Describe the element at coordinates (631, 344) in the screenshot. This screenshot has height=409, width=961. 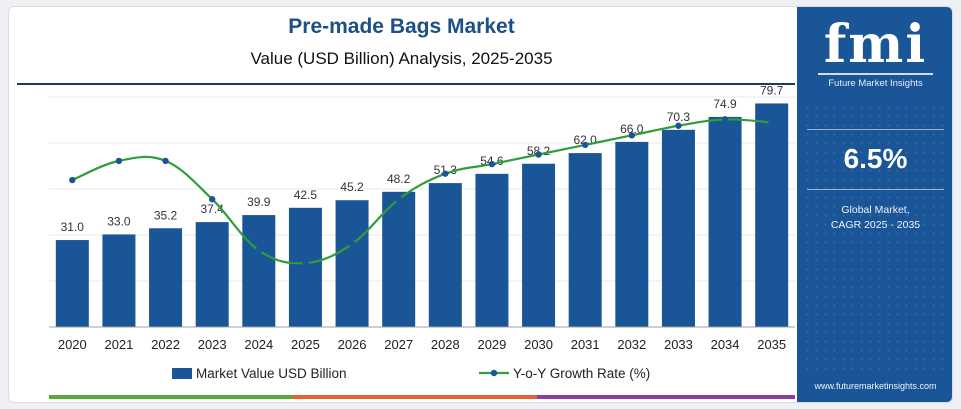
I see `x-tick-label: 2032` at that location.